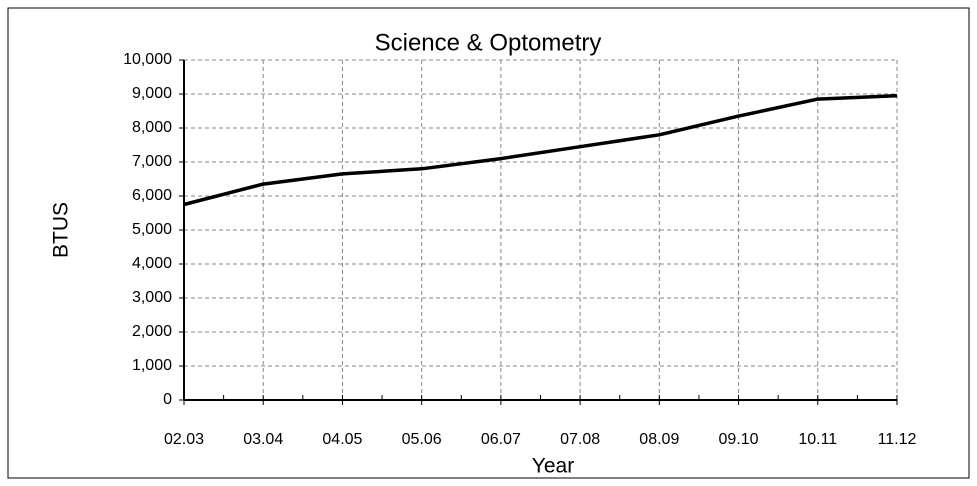 Image resolution: width=977 pixels, height=486 pixels. I want to click on x-tick-label: 06.07, so click(501, 439).